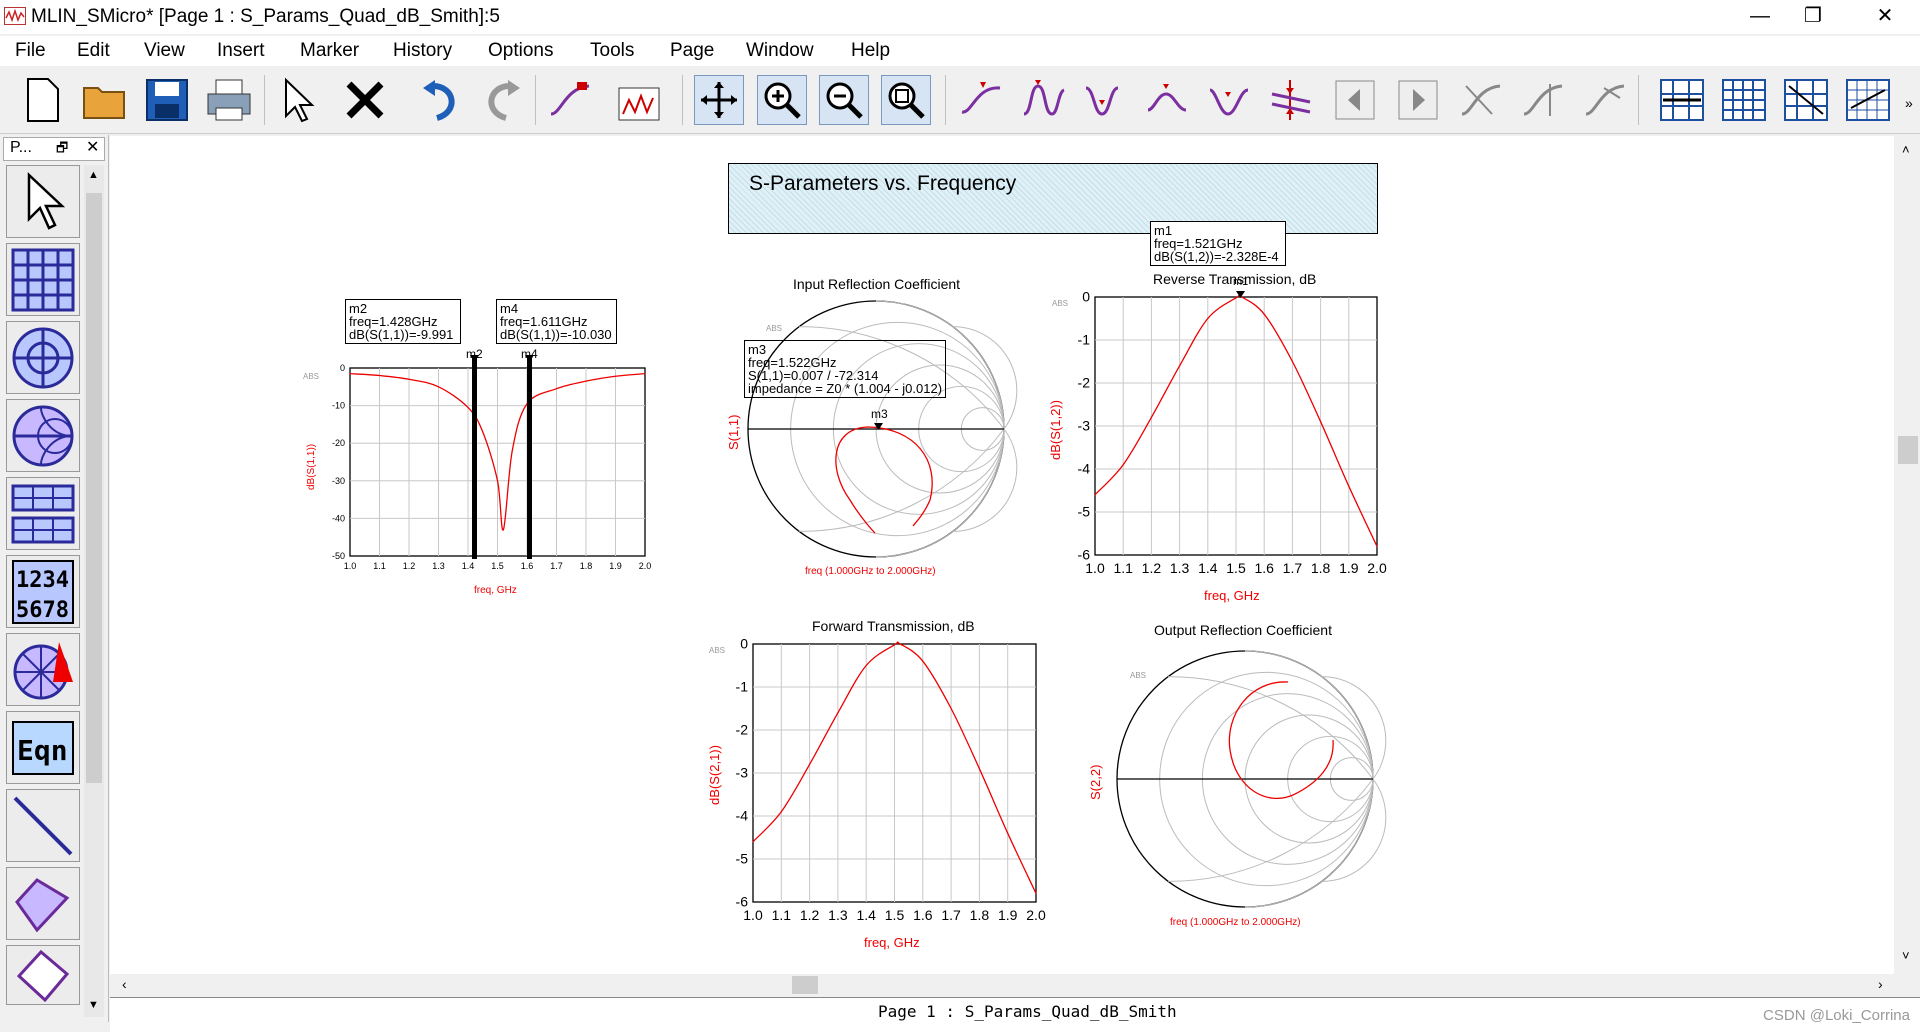 This screenshot has width=1920, height=1032. What do you see at coordinates (1043, 100) in the screenshot?
I see `marker-max-icon` at bounding box center [1043, 100].